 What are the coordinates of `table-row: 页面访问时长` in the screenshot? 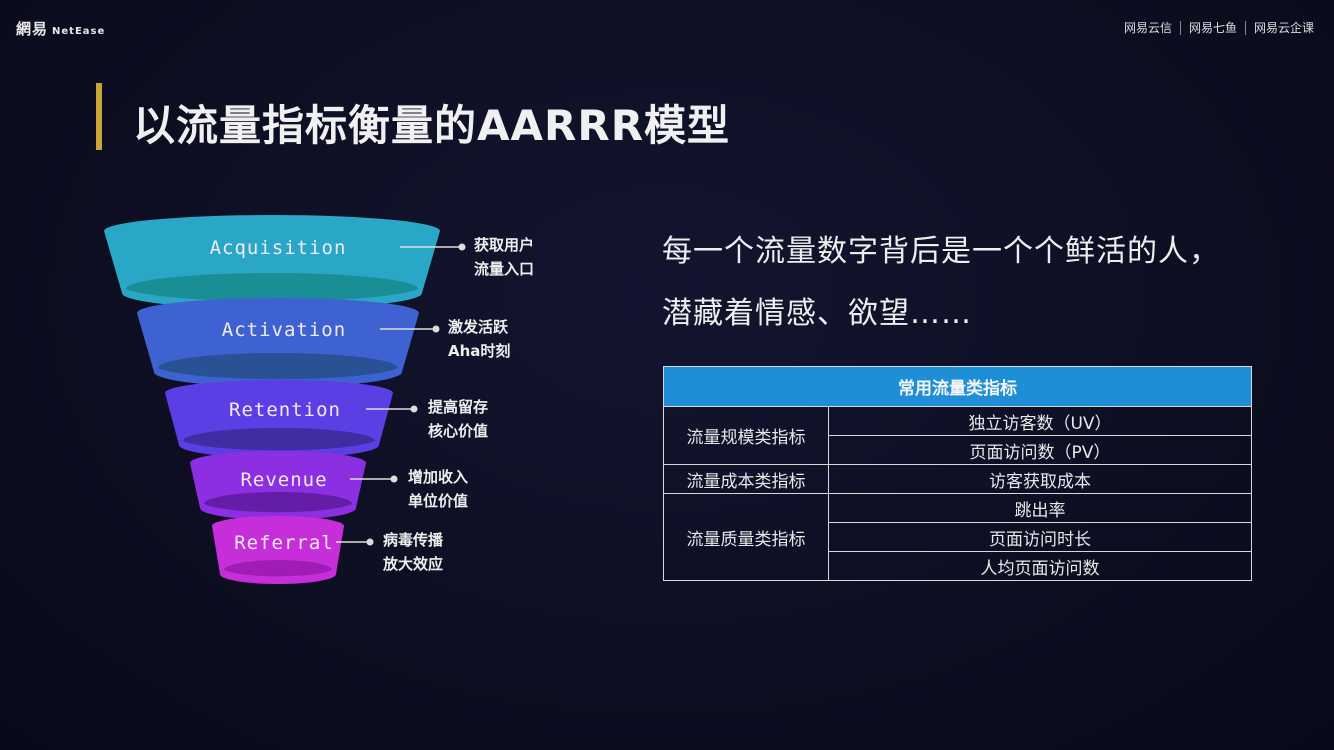 It's located at (958, 537).